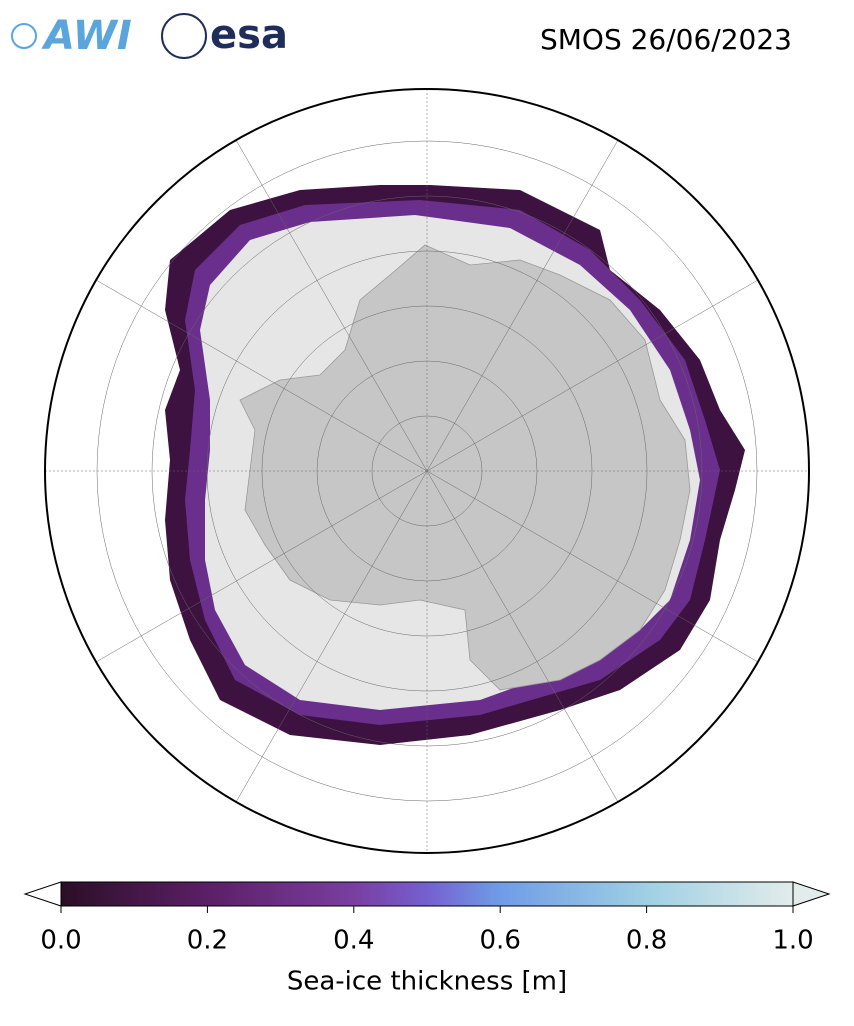 The image size is (854, 1026). I want to click on logo-esa: esa, so click(224, 35).